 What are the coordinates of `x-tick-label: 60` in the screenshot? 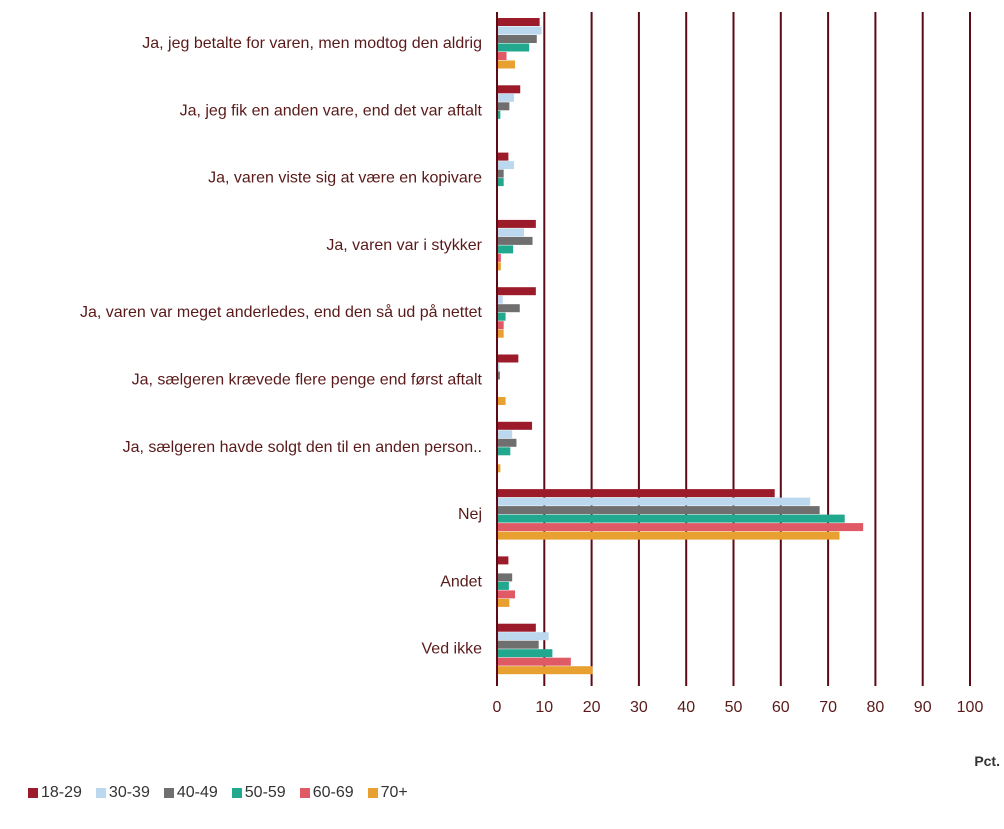 It's located at (781, 707).